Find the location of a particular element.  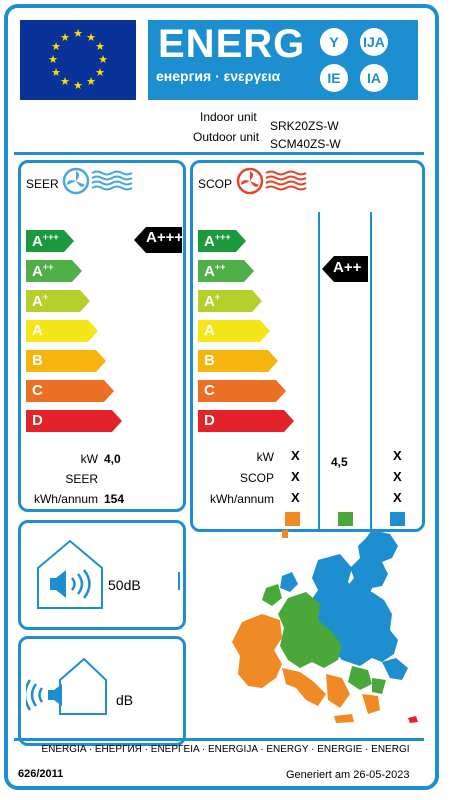

outdoor-noise-panel is located at coordinates (102, 691).